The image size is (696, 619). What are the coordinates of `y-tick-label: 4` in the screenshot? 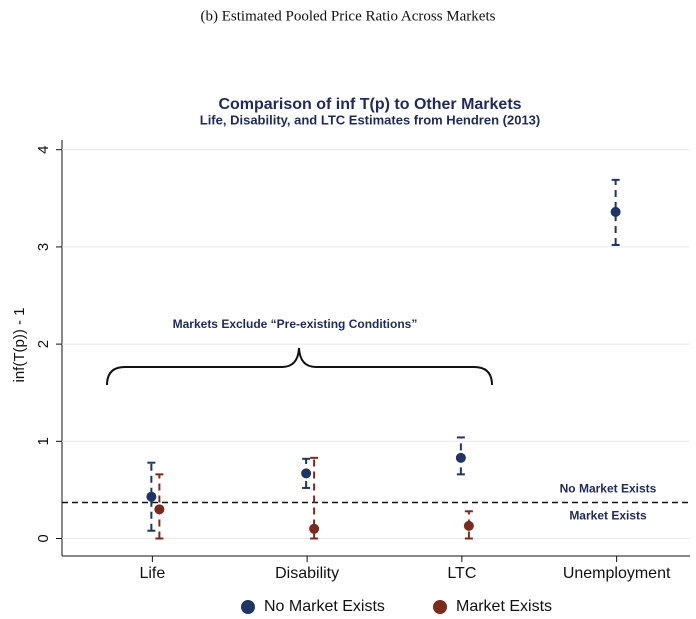 It's located at (43, 150).